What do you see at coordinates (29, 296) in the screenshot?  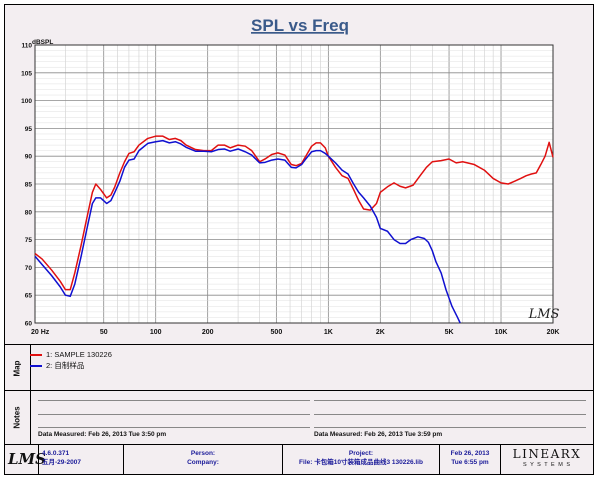 I see `y-tick-label: 65` at bounding box center [29, 296].